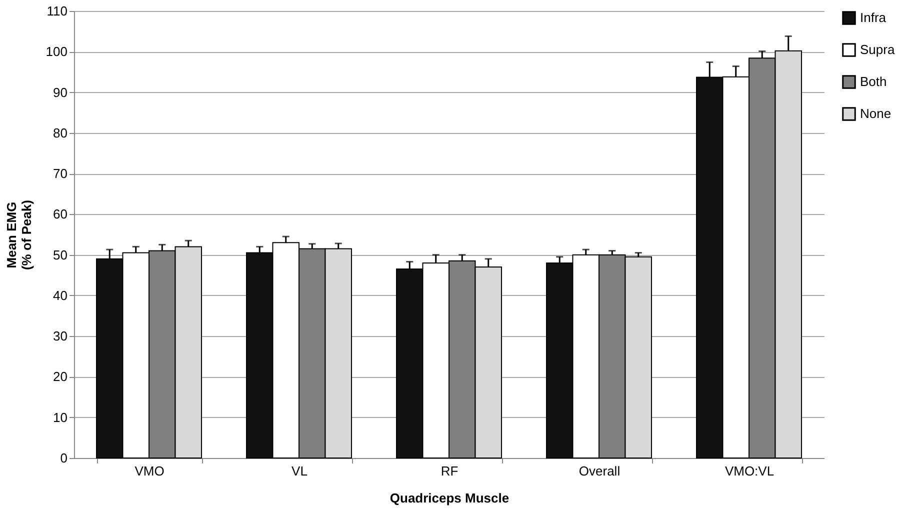  Describe the element at coordinates (57, 11) in the screenshot. I see `y-tick-label: 110` at that location.